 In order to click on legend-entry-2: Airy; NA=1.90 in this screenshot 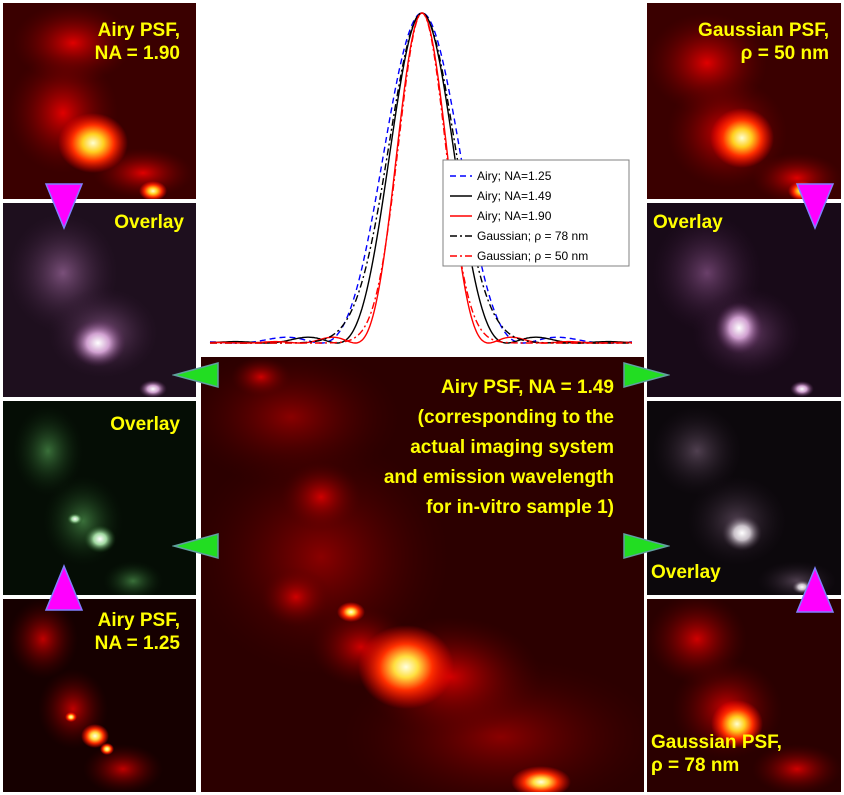, I will do `click(514, 216)`.